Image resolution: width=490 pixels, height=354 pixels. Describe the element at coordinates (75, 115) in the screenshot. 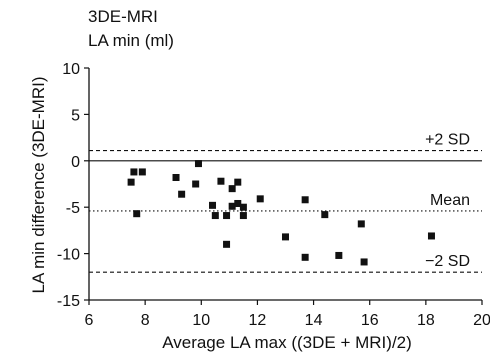

I see `y-tick-label: 5` at that location.